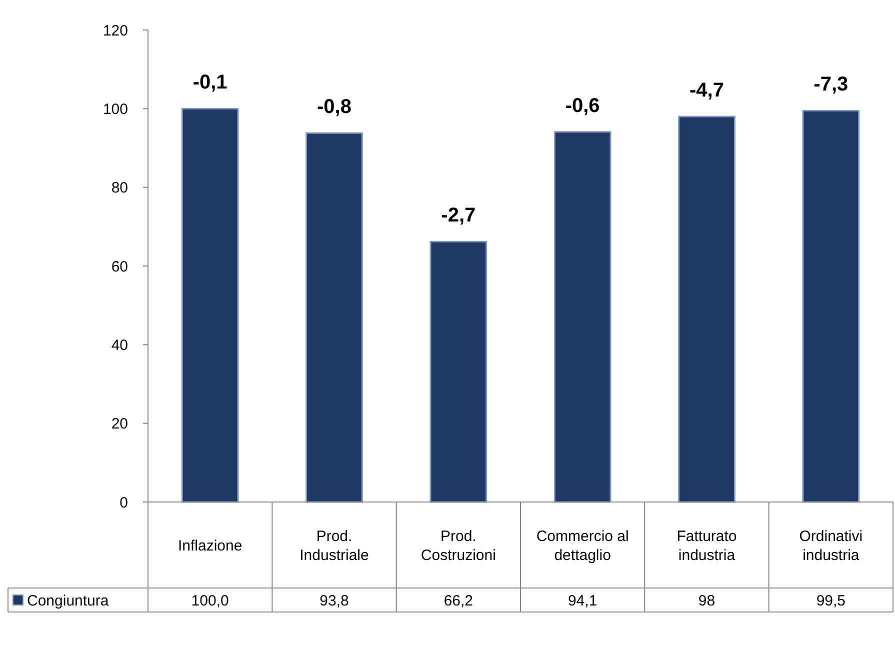 This screenshot has height=648, width=895. What do you see at coordinates (115, 109) in the screenshot?
I see `y-tick-label: 100` at bounding box center [115, 109].